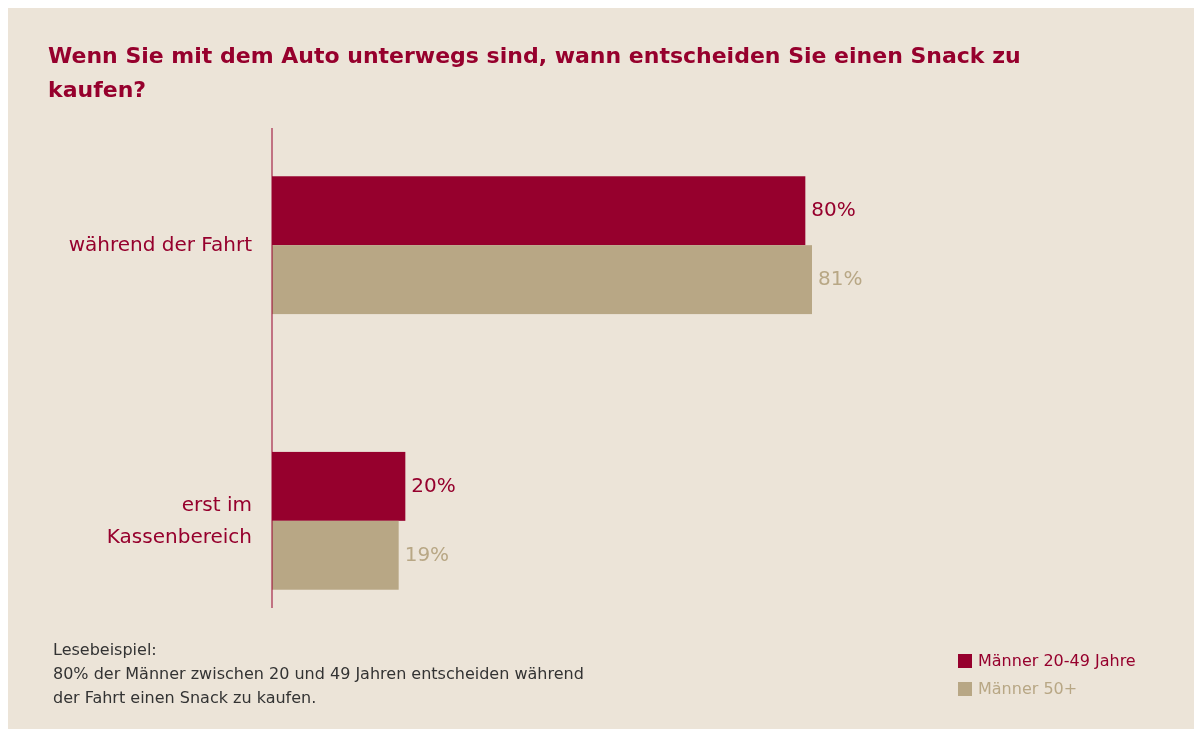 This screenshot has height=737, width=1202. Describe the element at coordinates (160, 243) in the screenshot. I see `y-tick-label: während der Fahrt` at that location.